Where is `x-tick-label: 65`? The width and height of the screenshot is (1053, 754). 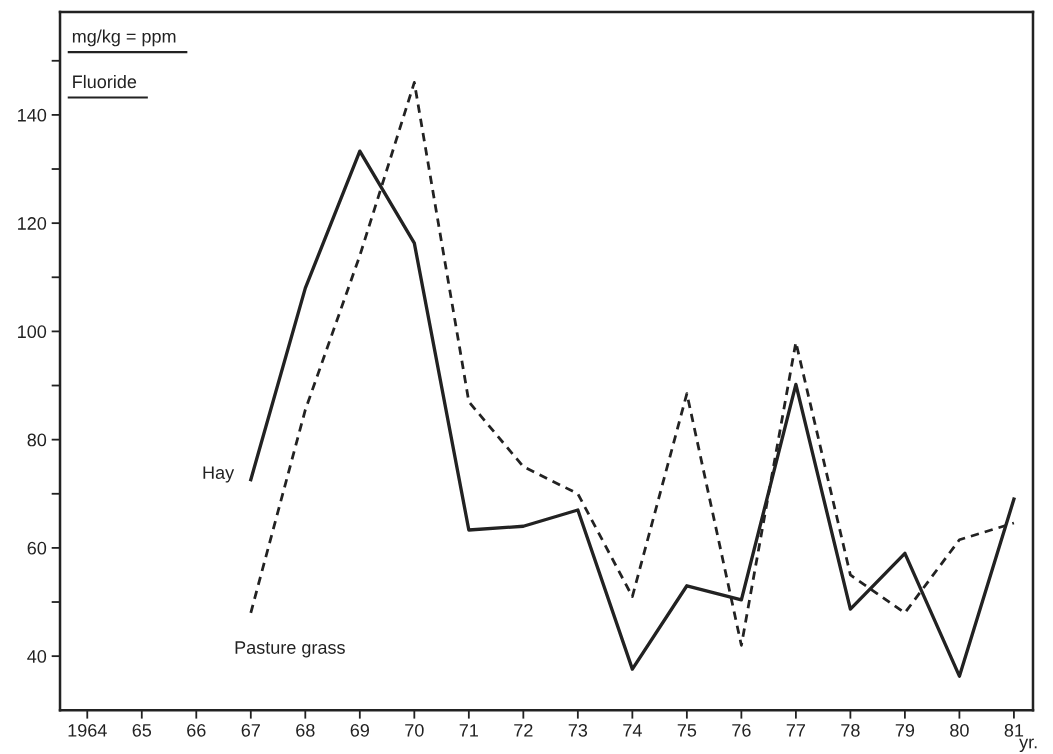
x-tick-label: 65 is located at coordinates (142, 730).